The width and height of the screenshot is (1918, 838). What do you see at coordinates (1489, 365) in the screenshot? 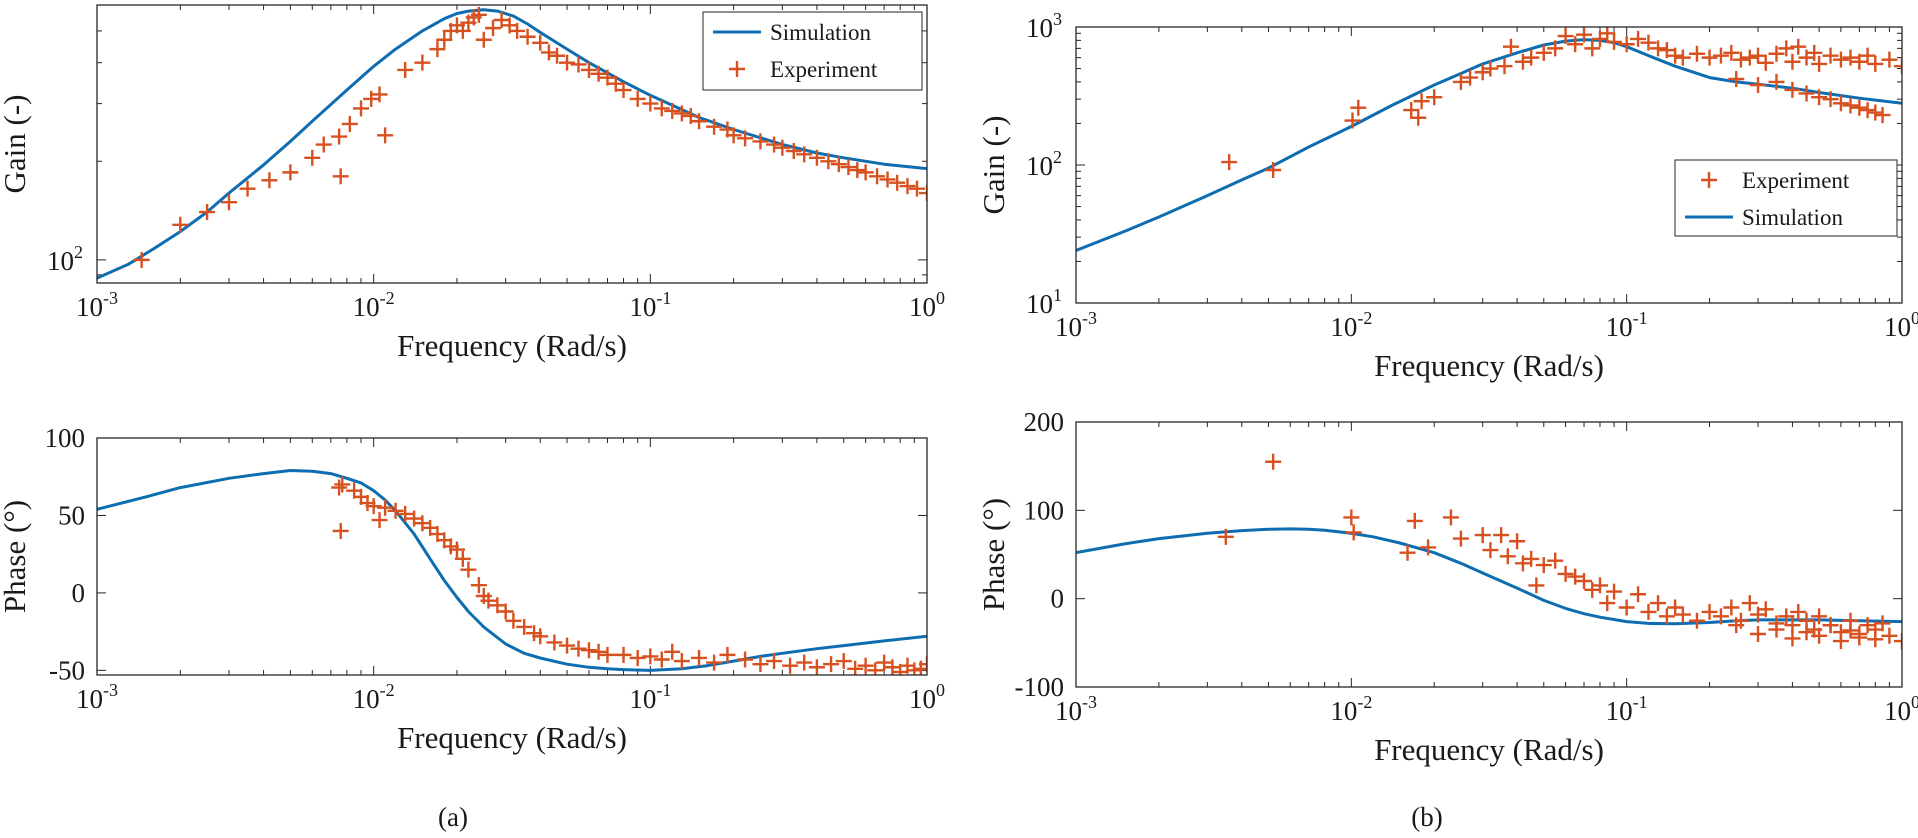
I see `x-axis-label: Frequency (Rad/s)` at bounding box center [1489, 365].